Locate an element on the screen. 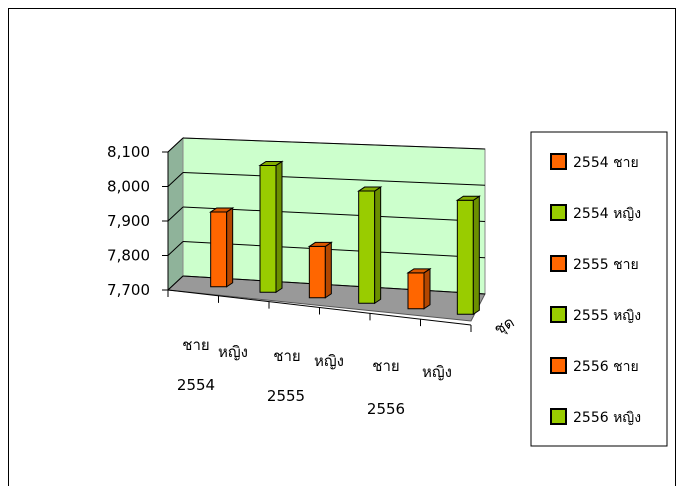 The width and height of the screenshot is (677, 487). legend-item: 2554 หญิง is located at coordinates (595, 213).